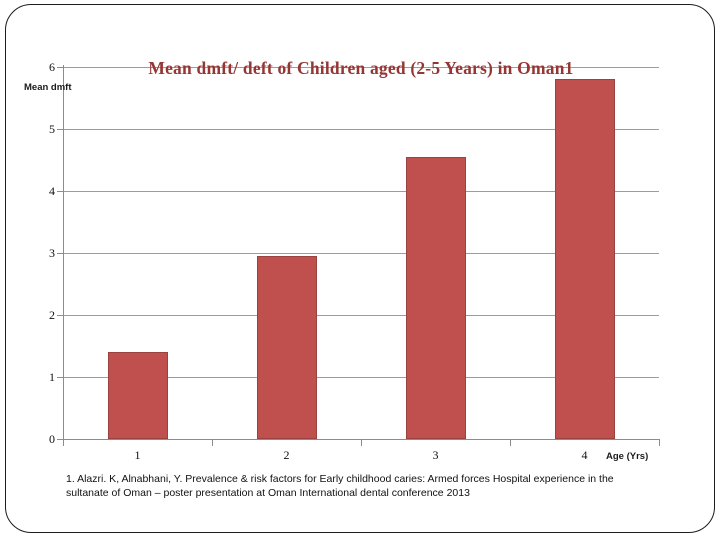  What do you see at coordinates (137, 455) in the screenshot?
I see `x-tick-label: 1` at bounding box center [137, 455].